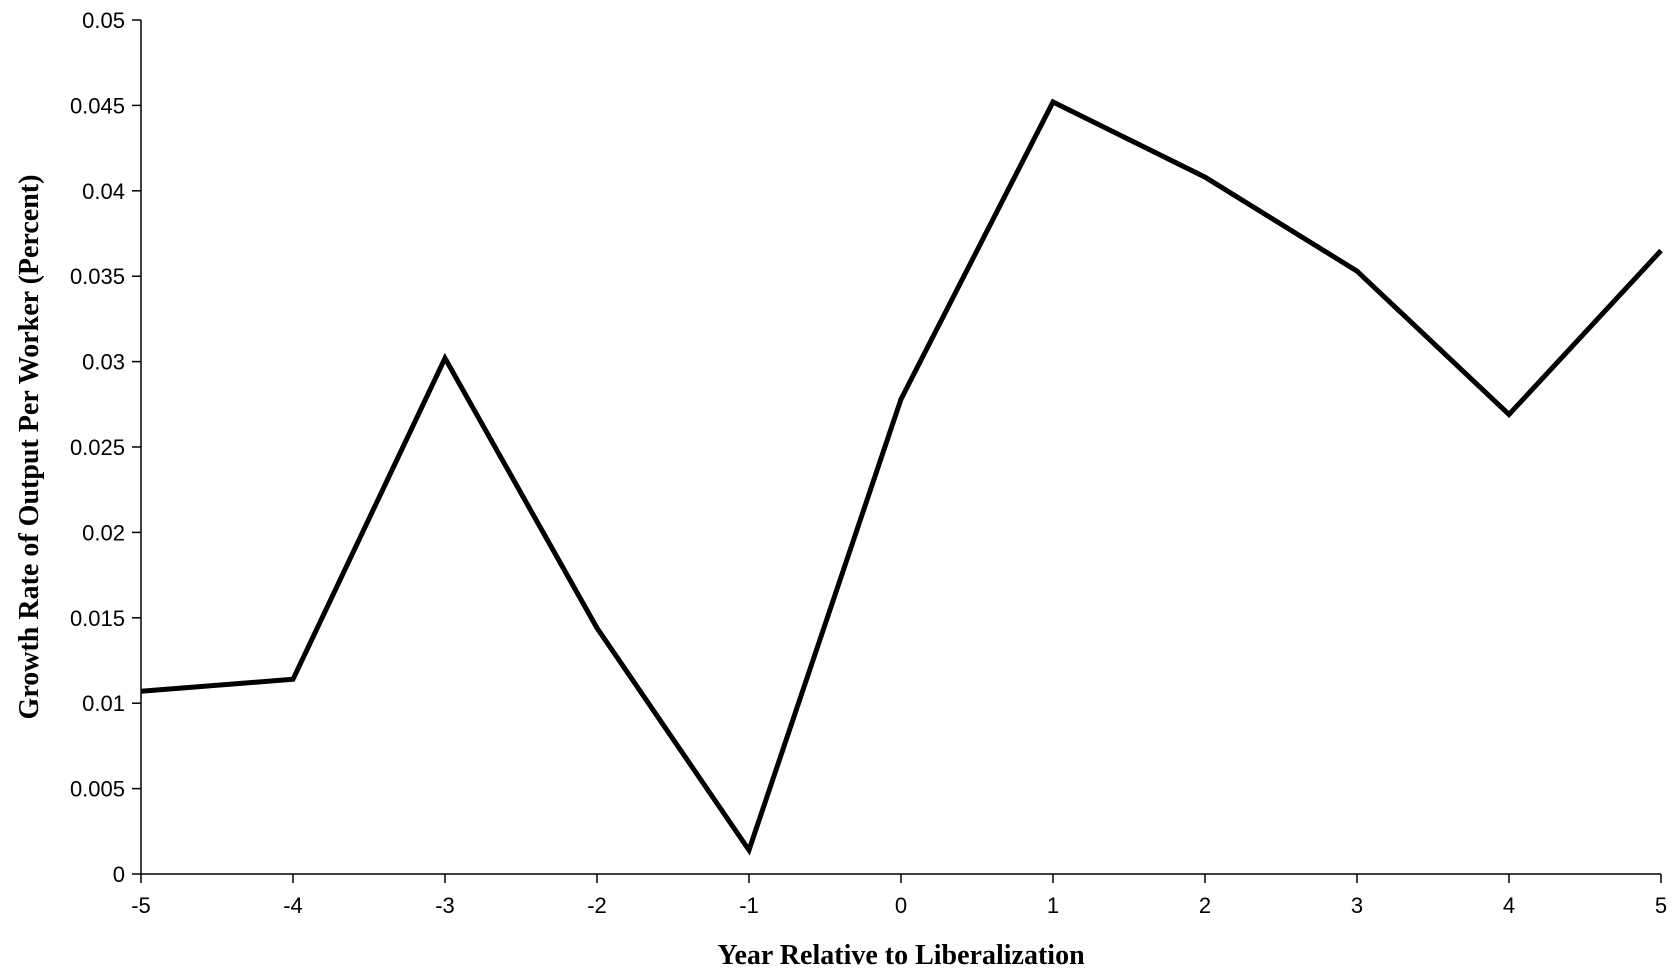  What do you see at coordinates (103, 20) in the screenshot?
I see `y-tick-label: 0.05` at bounding box center [103, 20].